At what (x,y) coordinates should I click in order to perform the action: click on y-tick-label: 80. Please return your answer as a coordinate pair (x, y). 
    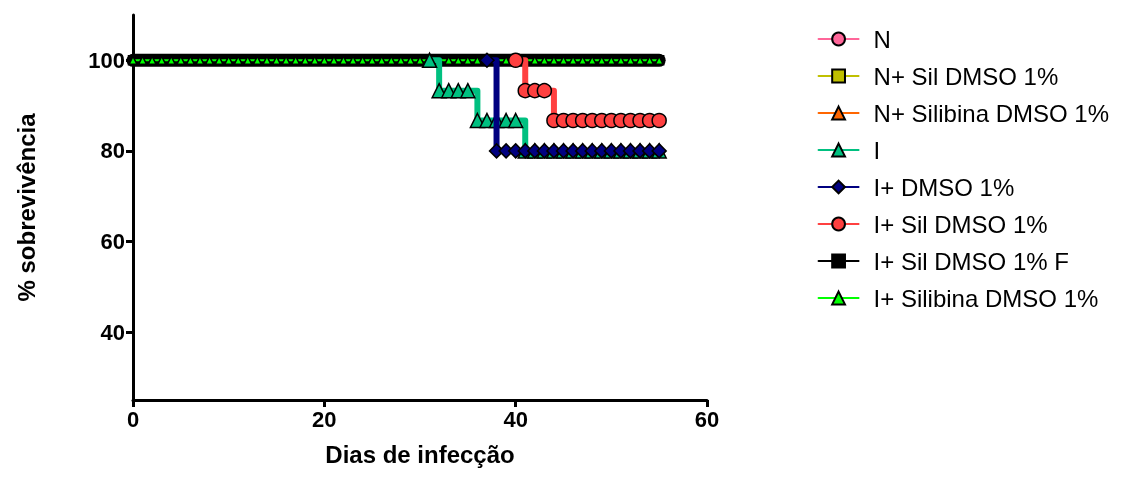
    Looking at the image, I should click on (112, 151).